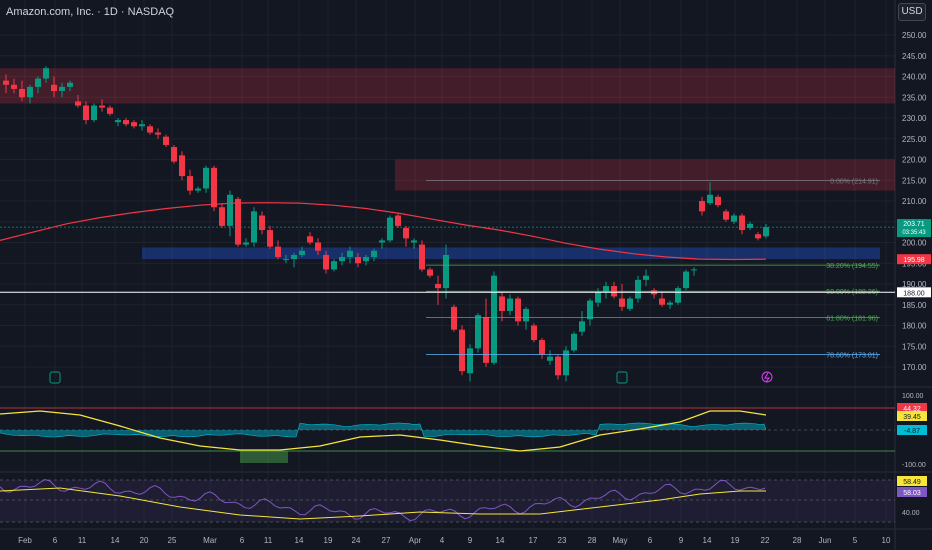 The height and width of the screenshot is (550, 932). I want to click on osc2-value-label: 58.03, so click(912, 493).